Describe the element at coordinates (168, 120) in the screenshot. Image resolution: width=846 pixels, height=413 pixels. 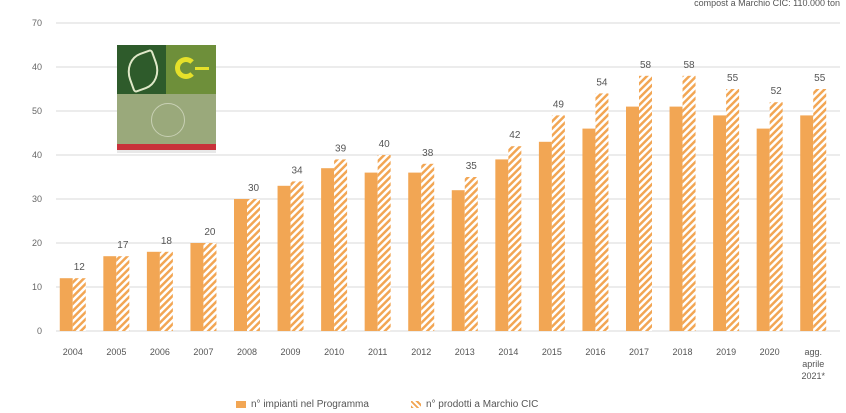
I see `circle-icon` at that location.